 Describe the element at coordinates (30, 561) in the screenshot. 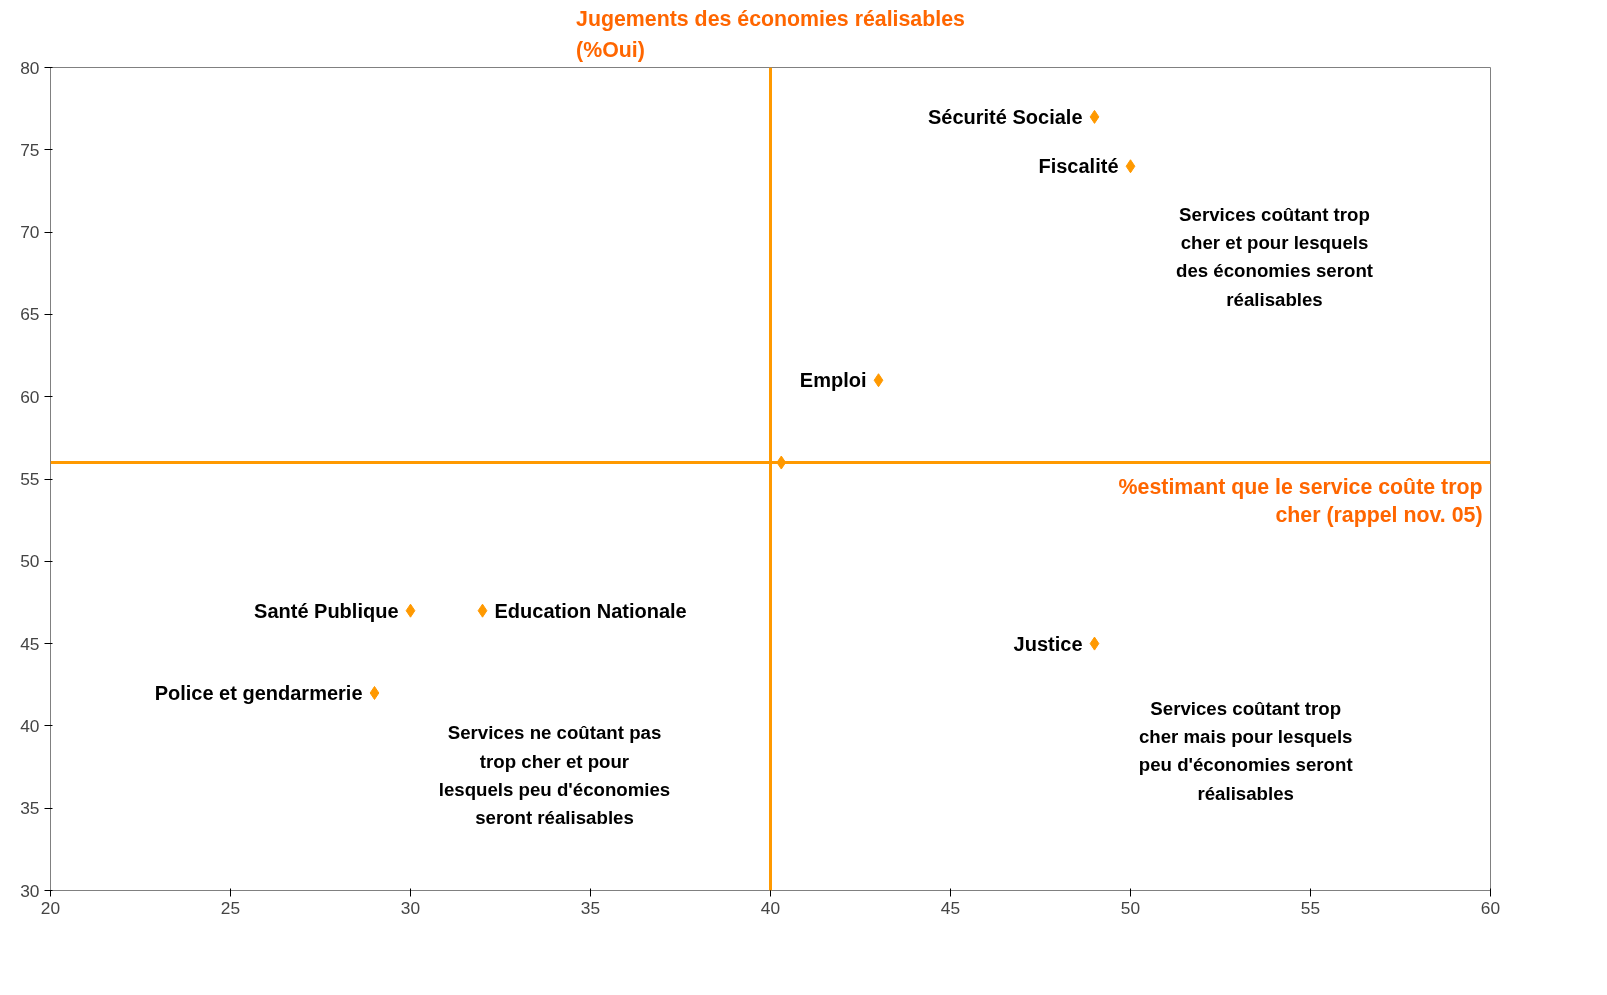

I see `y-tick-label: 50` at that location.